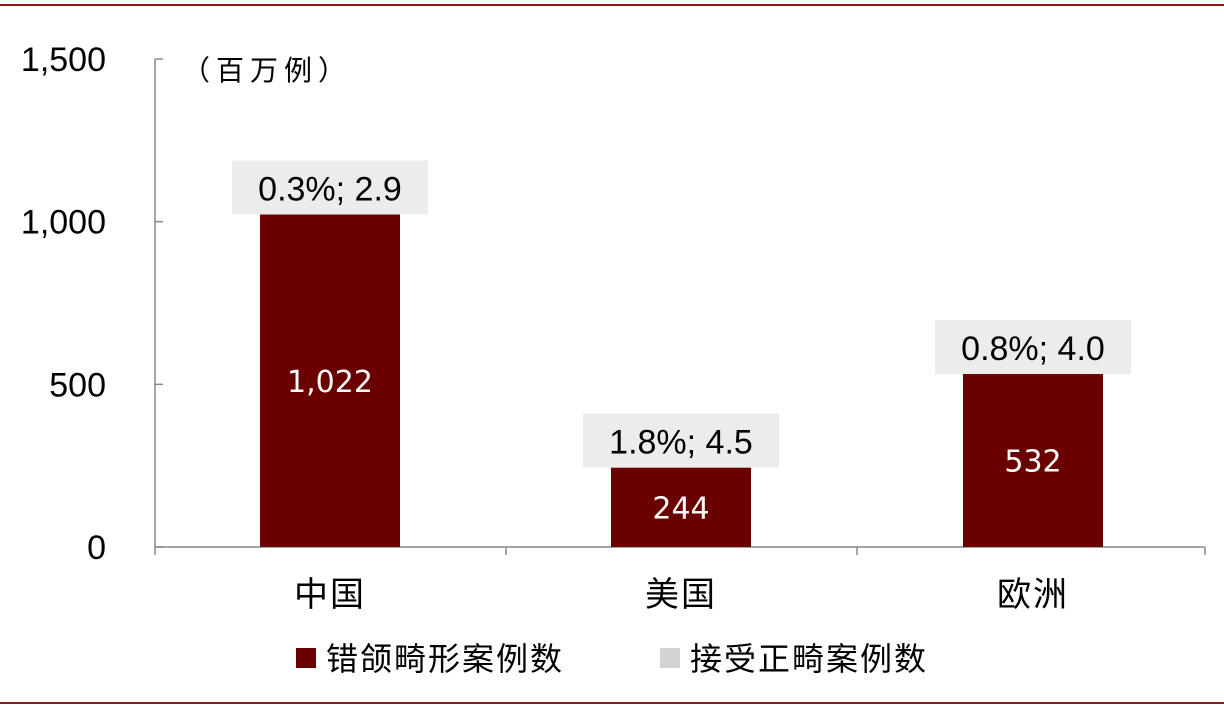 The height and width of the screenshot is (712, 1224). I want to click on top-label: 0.3%; 2.9, so click(330, 190).